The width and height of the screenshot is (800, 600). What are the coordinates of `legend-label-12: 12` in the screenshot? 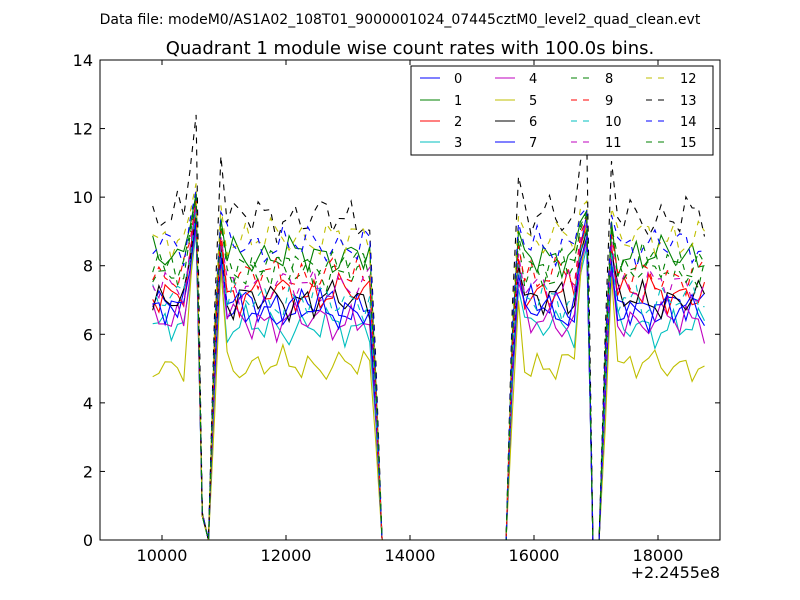 It's located at (688, 79).